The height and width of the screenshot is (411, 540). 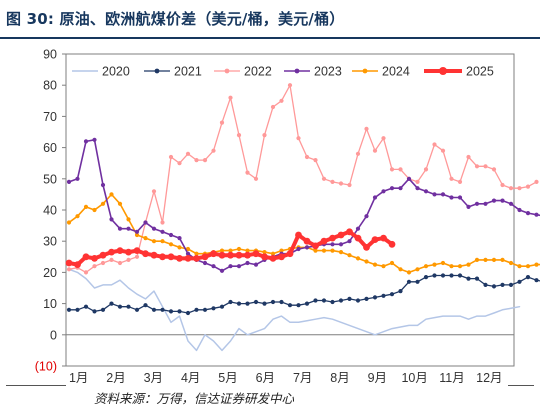 I want to click on source-divider-left, so click(x=36, y=385).